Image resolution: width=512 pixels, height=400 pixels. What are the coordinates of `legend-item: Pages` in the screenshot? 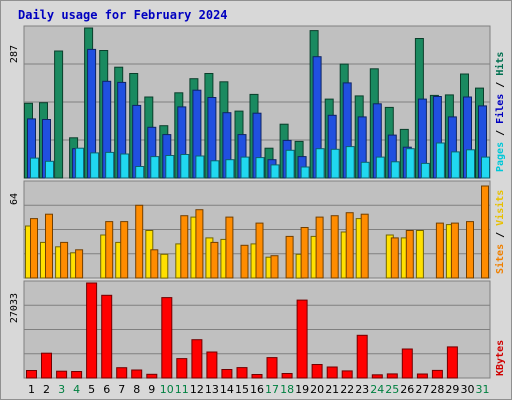 It's located at (500, 157).